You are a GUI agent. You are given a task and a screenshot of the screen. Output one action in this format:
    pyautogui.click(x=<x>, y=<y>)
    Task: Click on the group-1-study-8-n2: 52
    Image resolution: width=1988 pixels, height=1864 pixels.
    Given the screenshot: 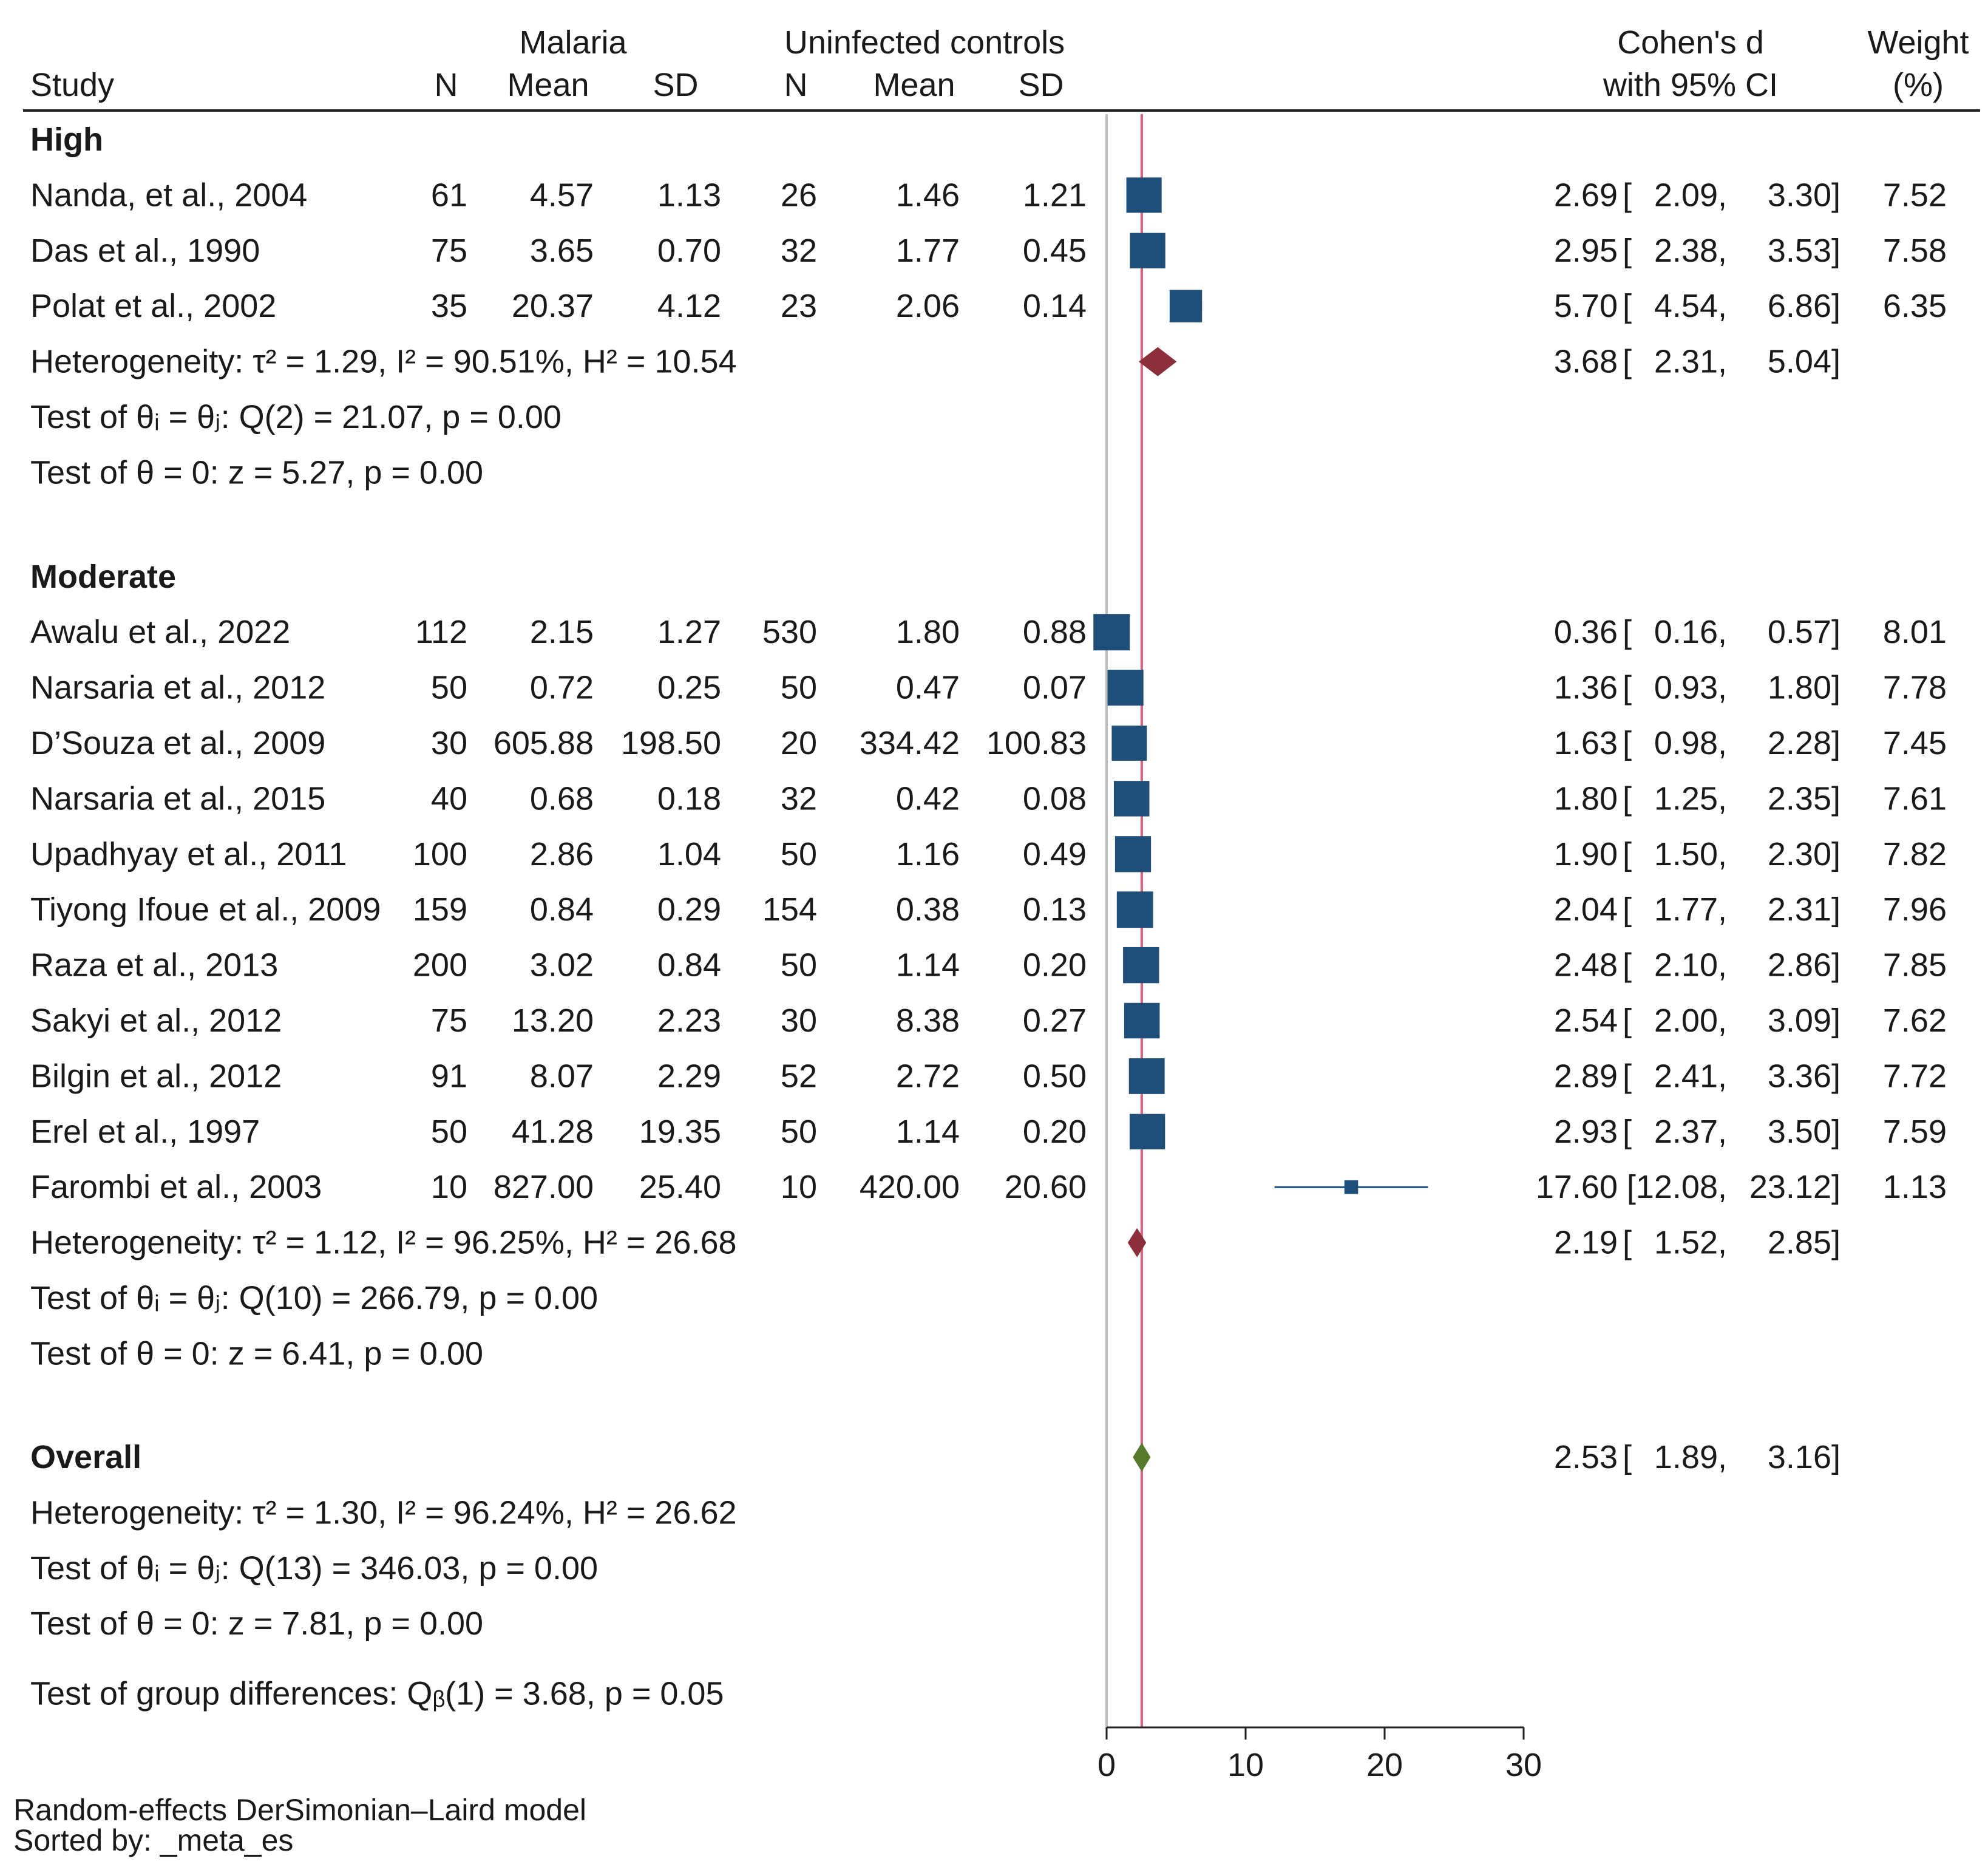 What is the action you would take?
    pyautogui.click(x=799, y=1076)
    